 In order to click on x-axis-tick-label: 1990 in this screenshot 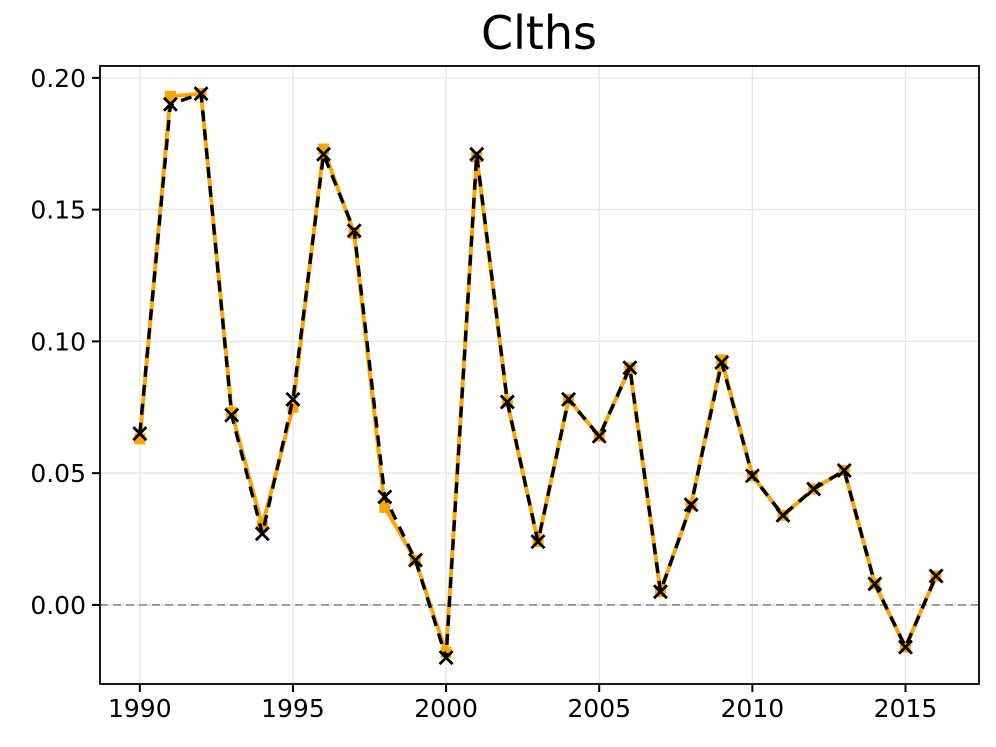, I will do `click(140, 708)`.